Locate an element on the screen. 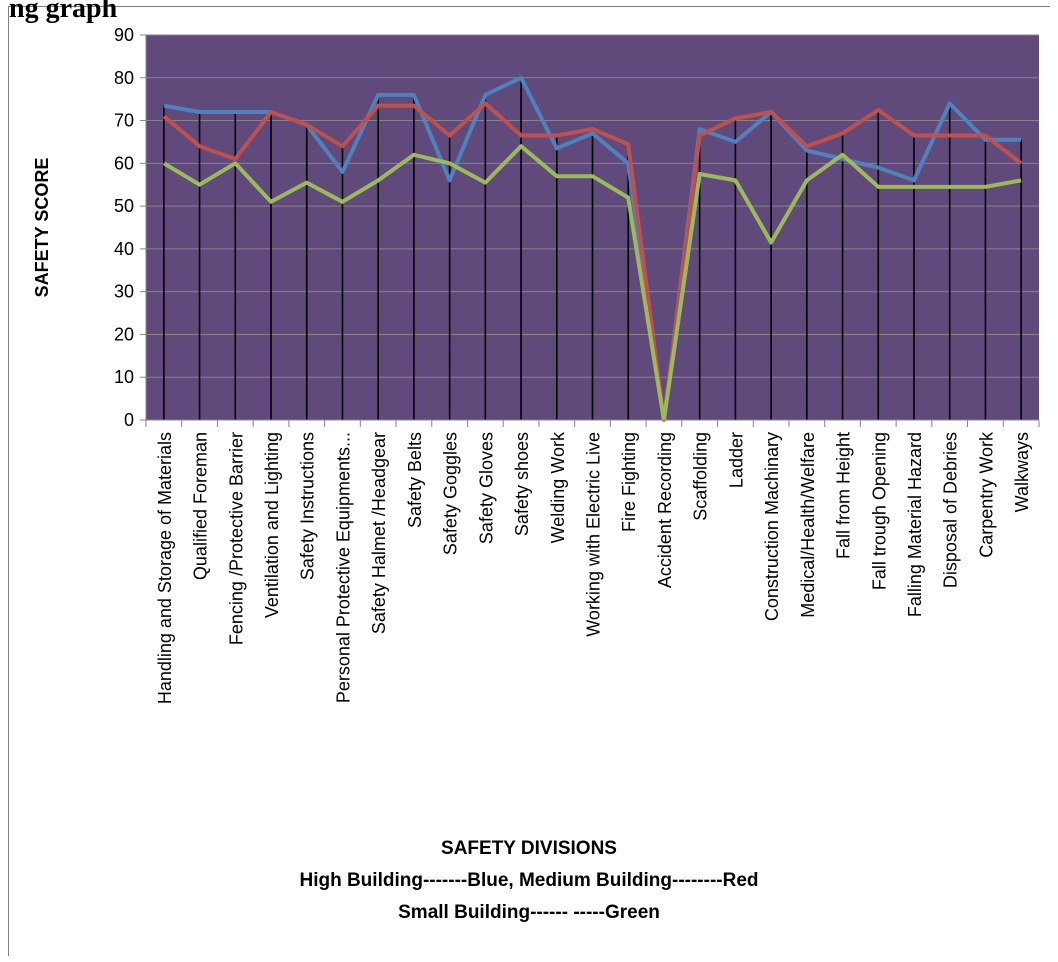 The height and width of the screenshot is (962, 1058). x-category-label-13: Fire Fighting is located at coordinates (629, 482).